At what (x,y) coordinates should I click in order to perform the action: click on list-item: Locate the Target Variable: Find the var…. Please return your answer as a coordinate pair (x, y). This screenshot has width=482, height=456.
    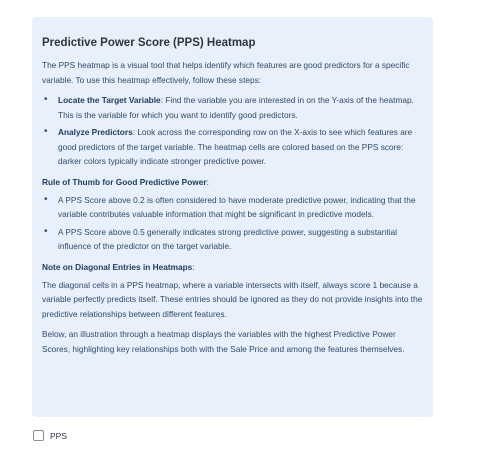
    Looking at the image, I should click on (232, 107).